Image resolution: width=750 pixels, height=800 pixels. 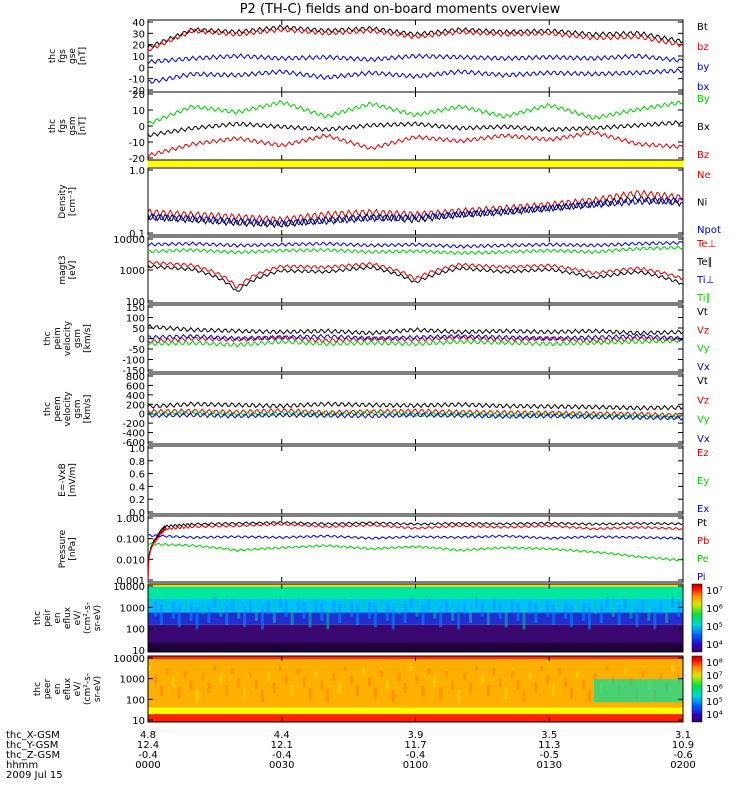 I want to click on peim_velocity-legend-Vz: Vz, so click(x=703, y=330).